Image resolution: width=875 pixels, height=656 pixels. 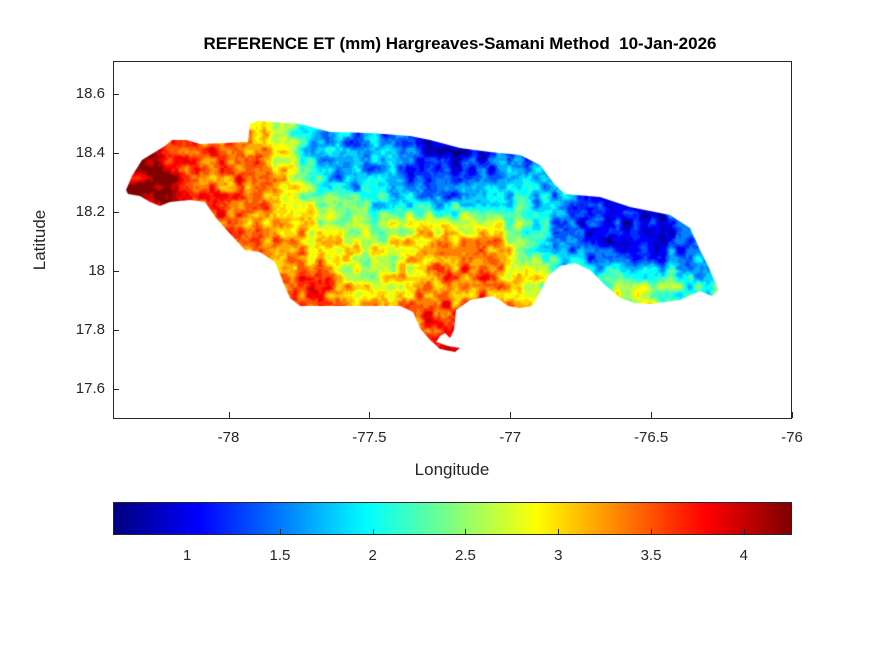 What do you see at coordinates (372, 555) in the screenshot?
I see `colorbar-tick-label: 2` at bounding box center [372, 555].